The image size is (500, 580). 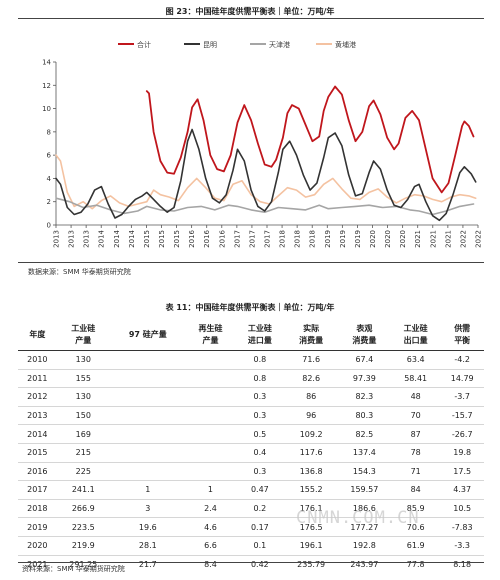 I want to click on table-cell: 159.57, so click(x=364, y=490).